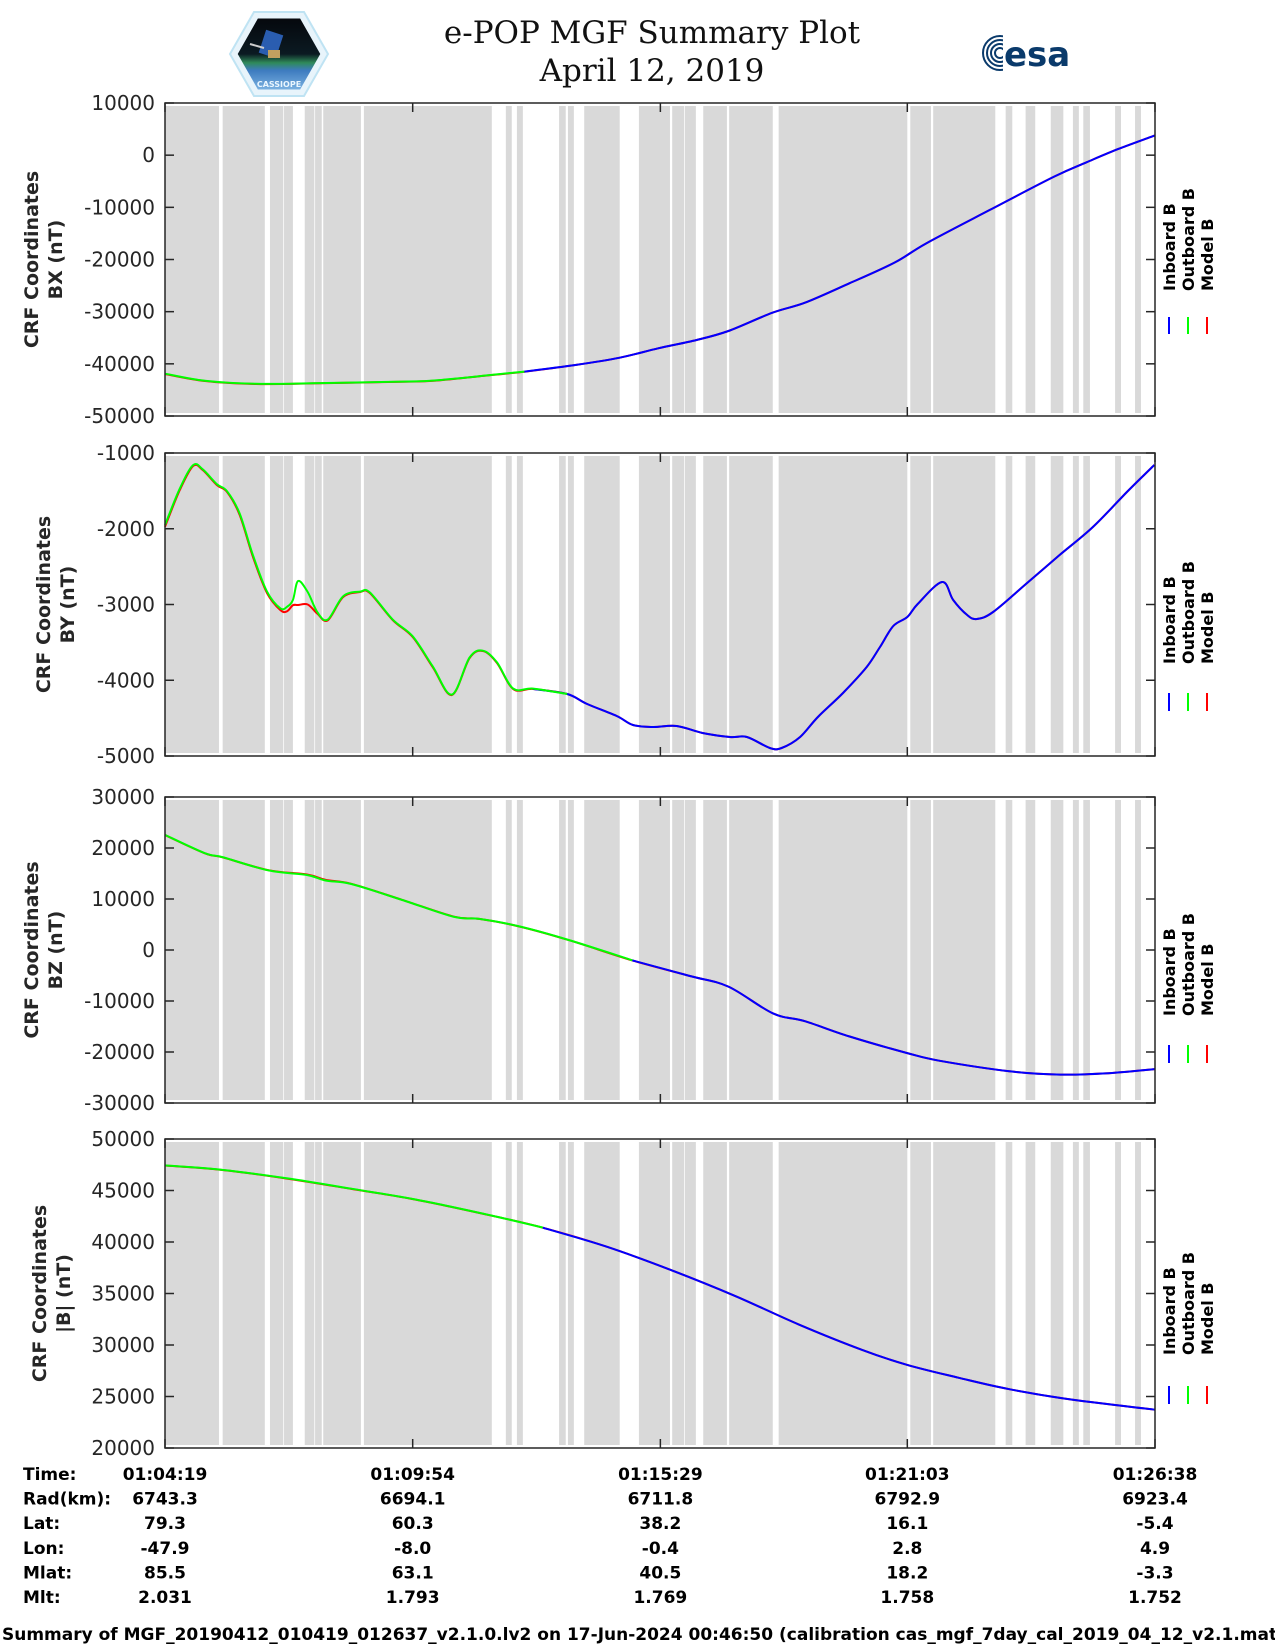  What do you see at coordinates (596, 1549) in the screenshot?
I see `ephemeris-row: Lon: -47.9 -8.0 -0.4 2.8 4.9` at bounding box center [596, 1549].